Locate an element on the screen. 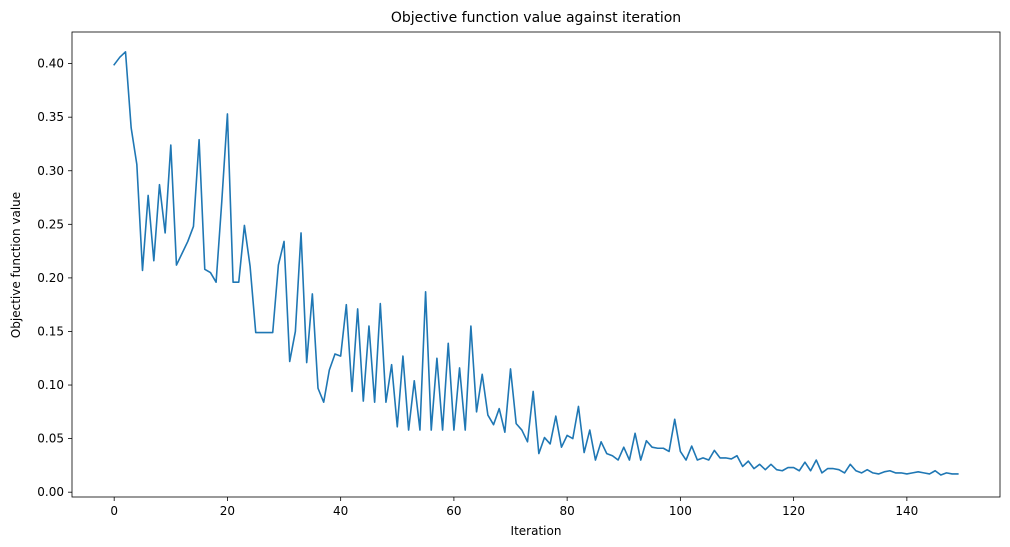 Image resolution: width=1010 pixels, height=547 pixels. y-tick-label: 0.05 is located at coordinates (50, 439).